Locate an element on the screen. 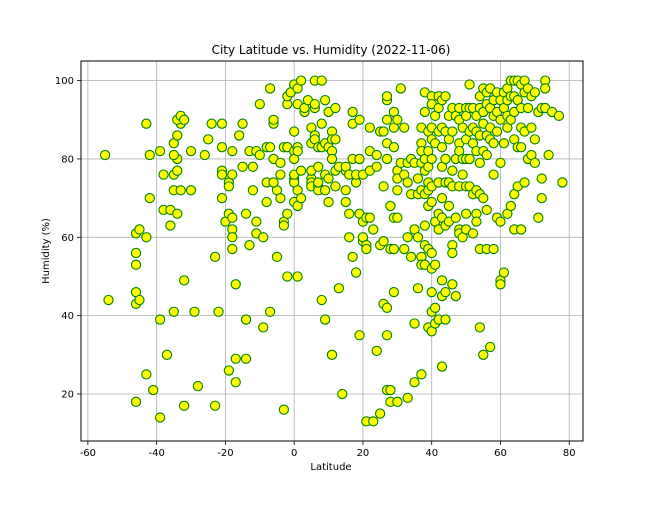 This screenshot has height=508, width=648. x-tick-label: 40 is located at coordinates (431, 453).